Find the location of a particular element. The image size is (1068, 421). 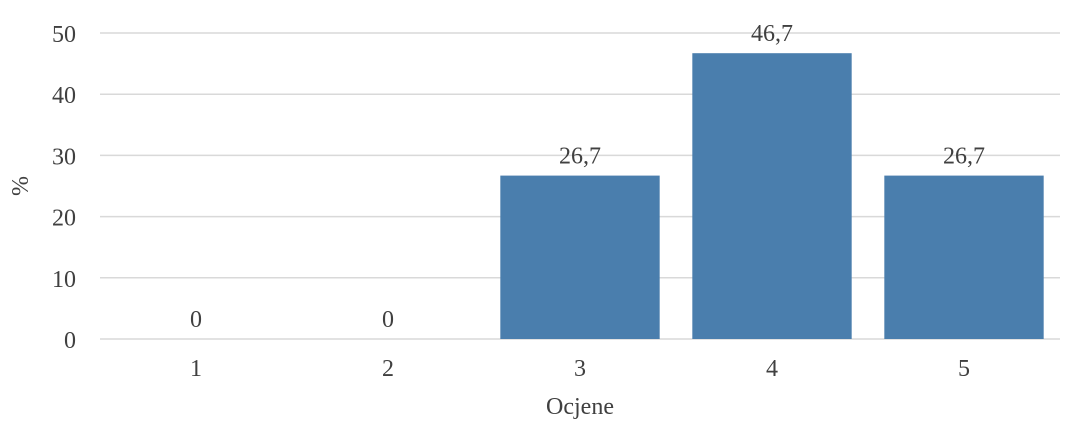

y-tick-label: 20 is located at coordinates (64, 219).